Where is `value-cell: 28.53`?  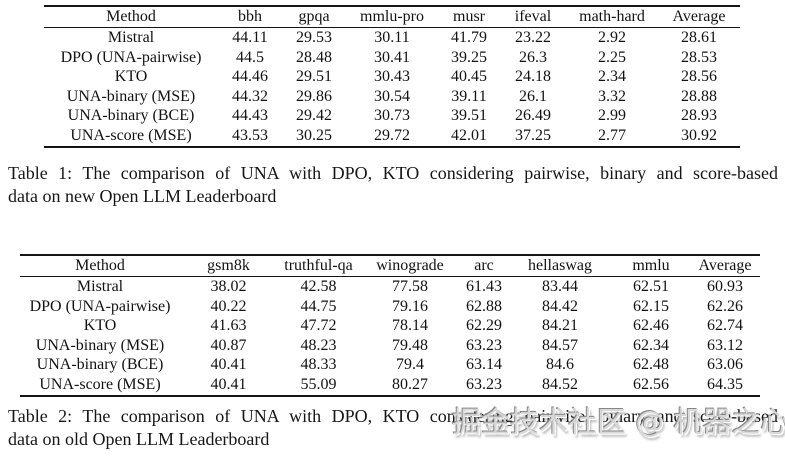
value-cell: 28.53 is located at coordinates (699, 57).